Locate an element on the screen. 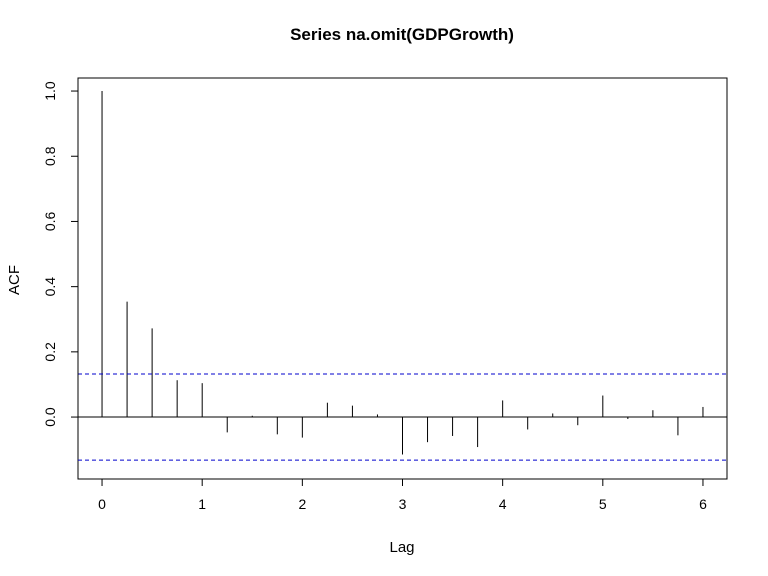  chart-title: Series na.omit(GDPGrowth) is located at coordinates (402, 34).